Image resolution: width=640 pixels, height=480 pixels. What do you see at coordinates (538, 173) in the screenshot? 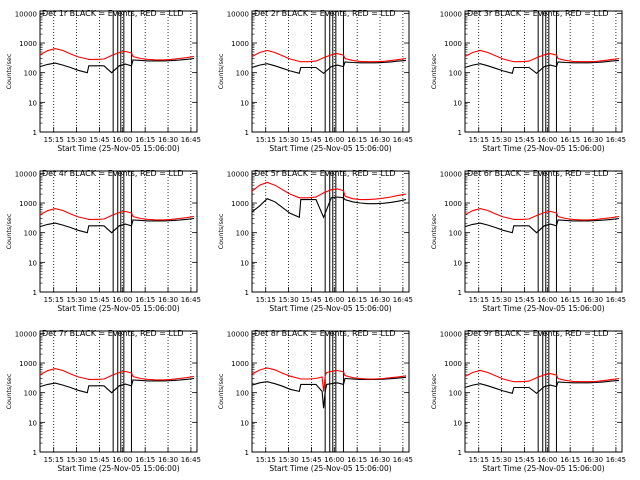
I see `panel-title: Det 6r BLACK = Events, RED = LLD` at bounding box center [538, 173].